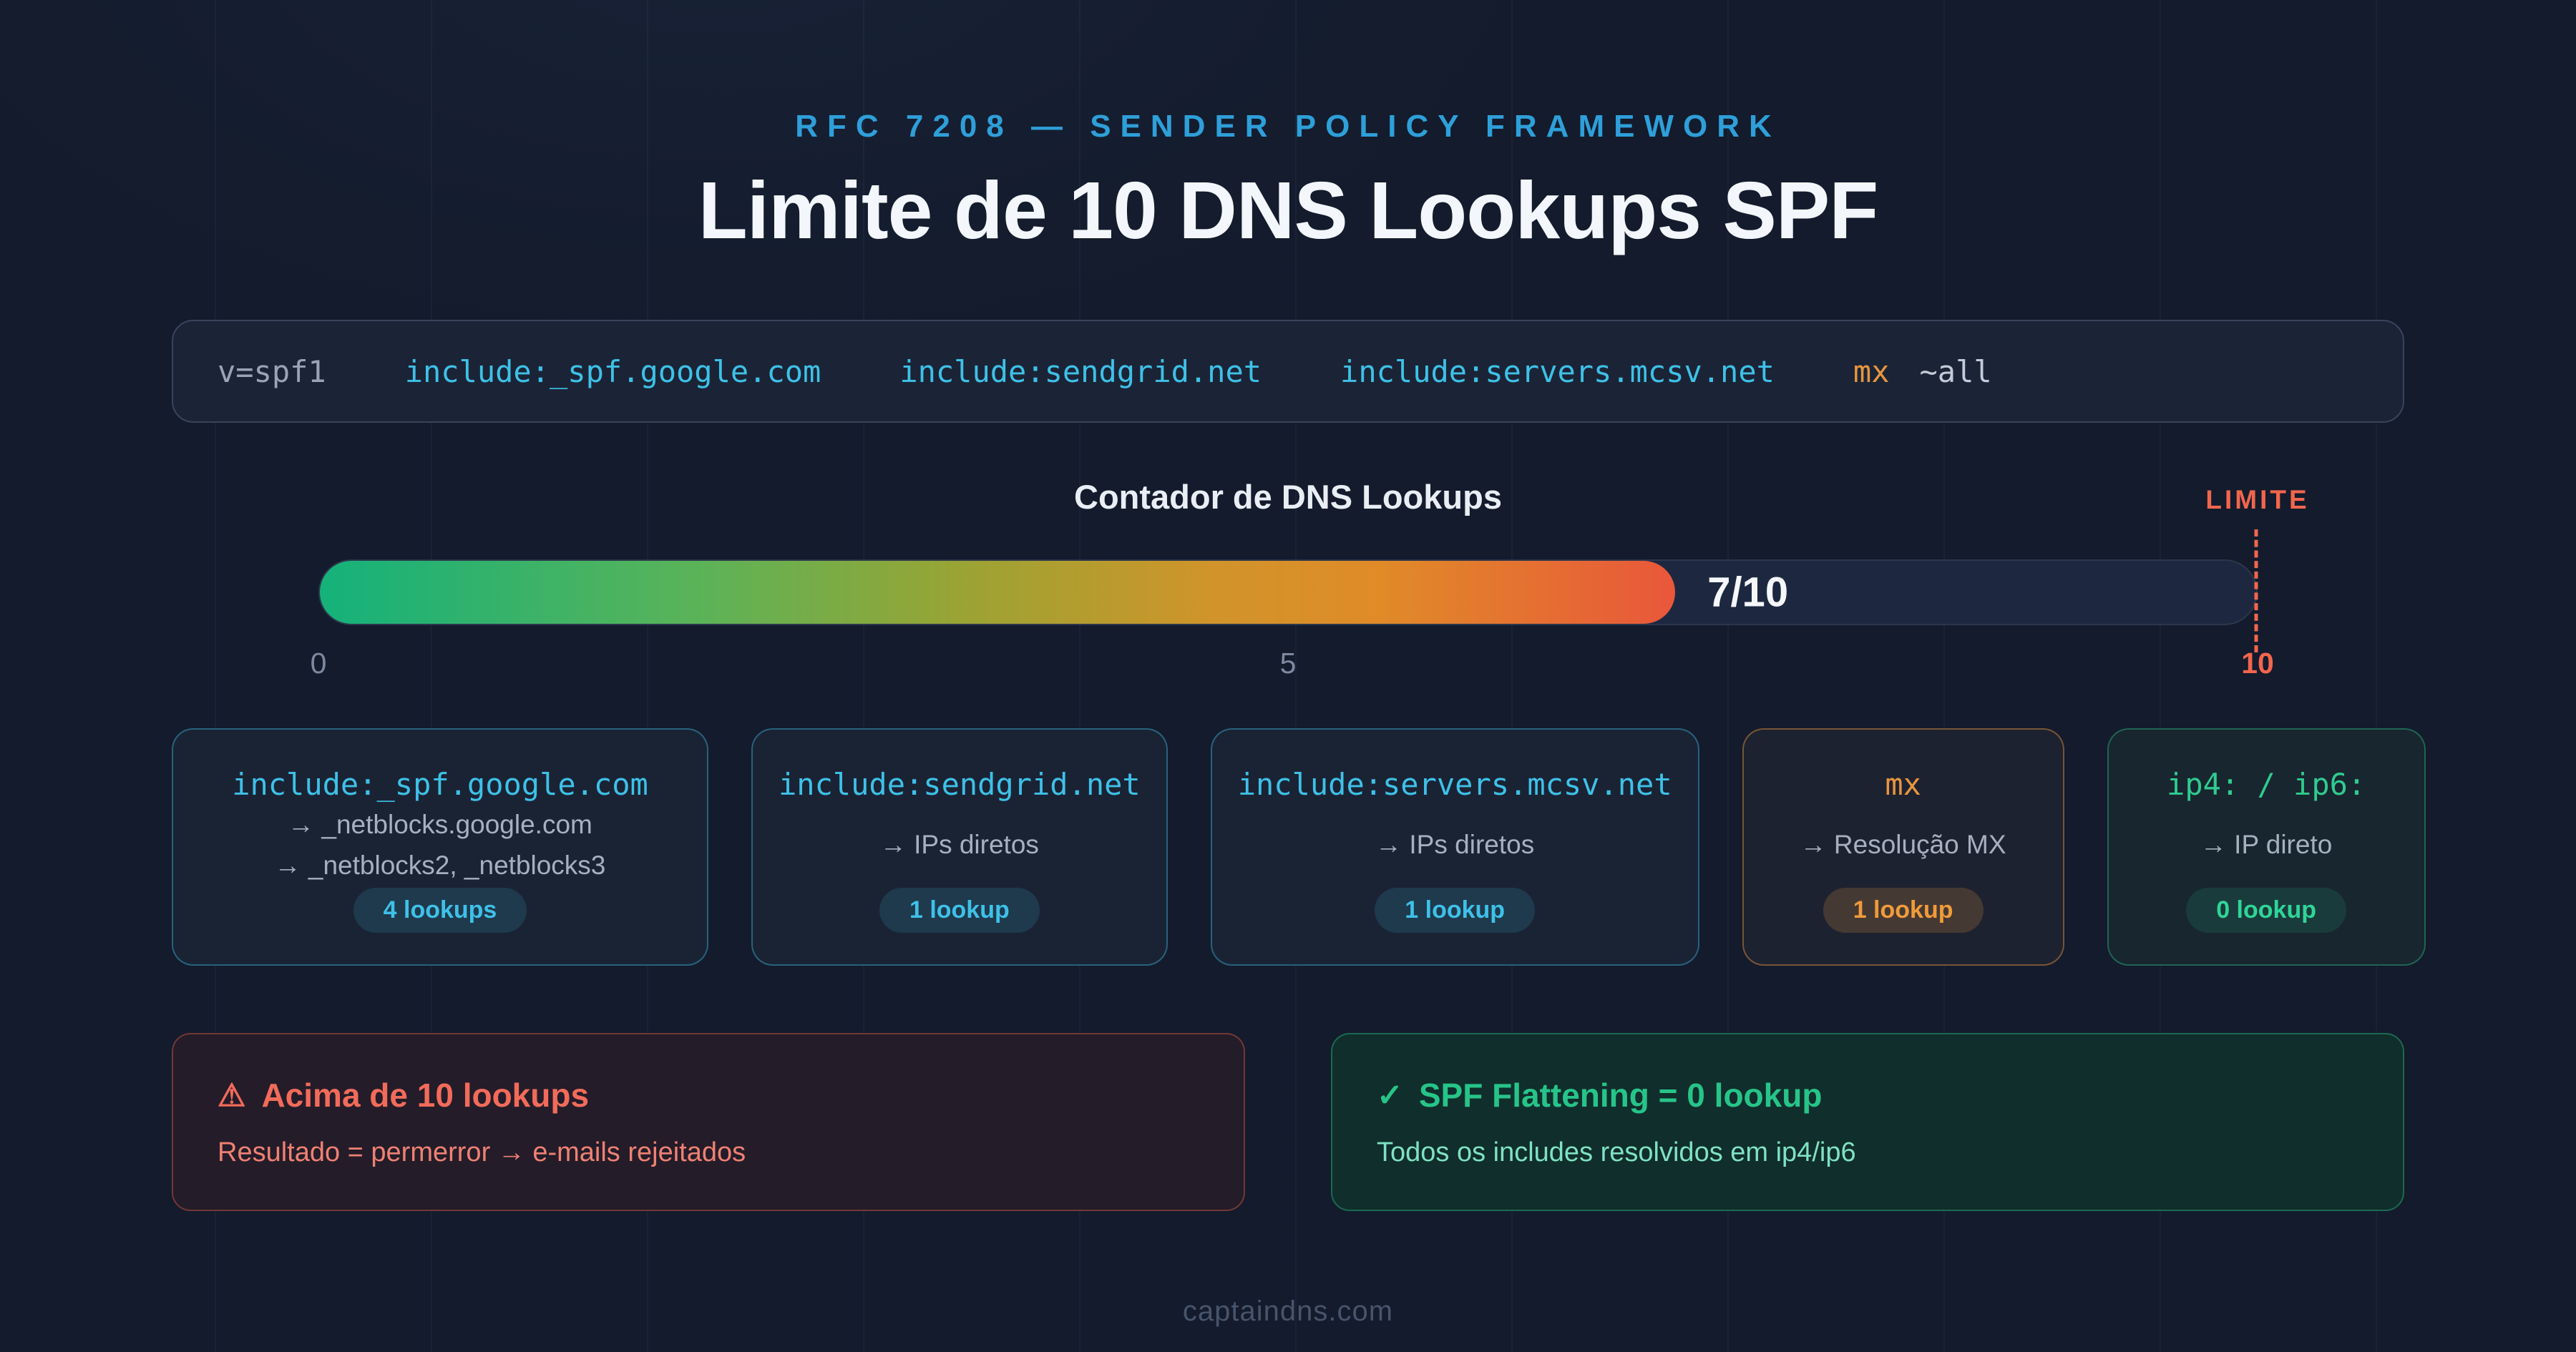 The width and height of the screenshot is (2576, 1352). I want to click on check-icon: ✓, so click(1390, 1095).